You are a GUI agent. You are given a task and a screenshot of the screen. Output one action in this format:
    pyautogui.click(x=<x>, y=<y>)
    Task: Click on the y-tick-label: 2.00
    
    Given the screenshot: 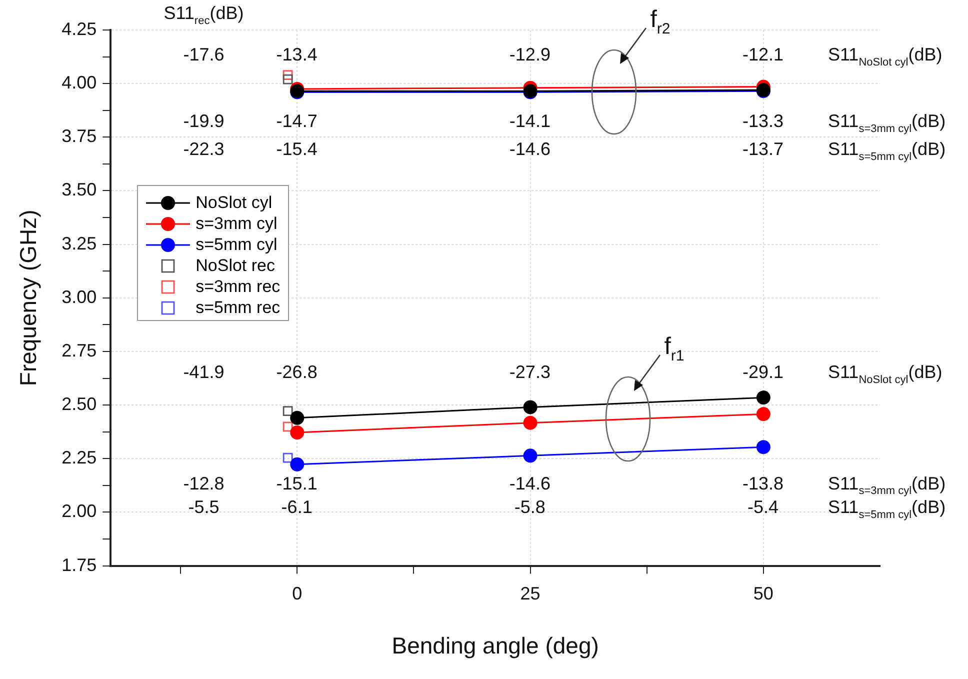 What is the action you would take?
    pyautogui.click(x=79, y=511)
    